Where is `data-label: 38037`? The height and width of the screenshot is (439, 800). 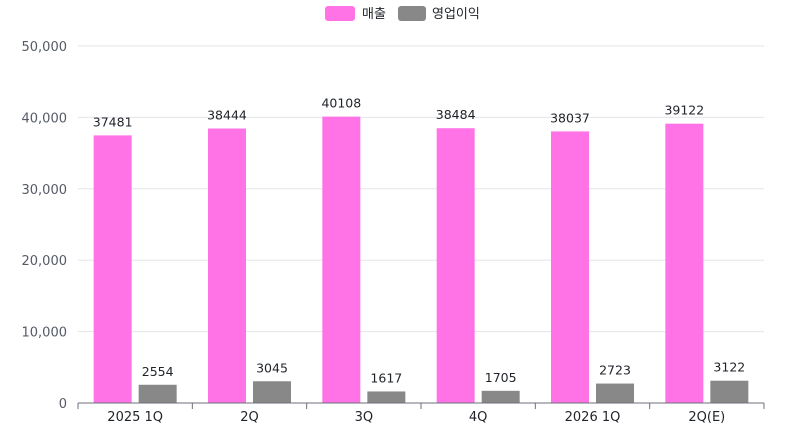 data-label: 38037 is located at coordinates (570, 117).